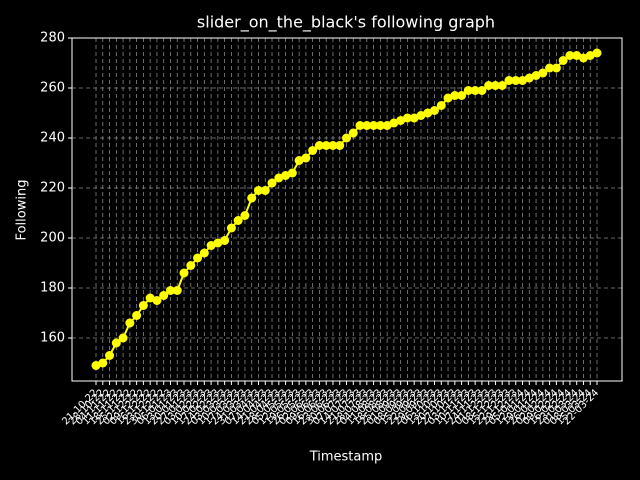 The height and width of the screenshot is (480, 640). I want to click on y-tick-label: 220, so click(52, 188).